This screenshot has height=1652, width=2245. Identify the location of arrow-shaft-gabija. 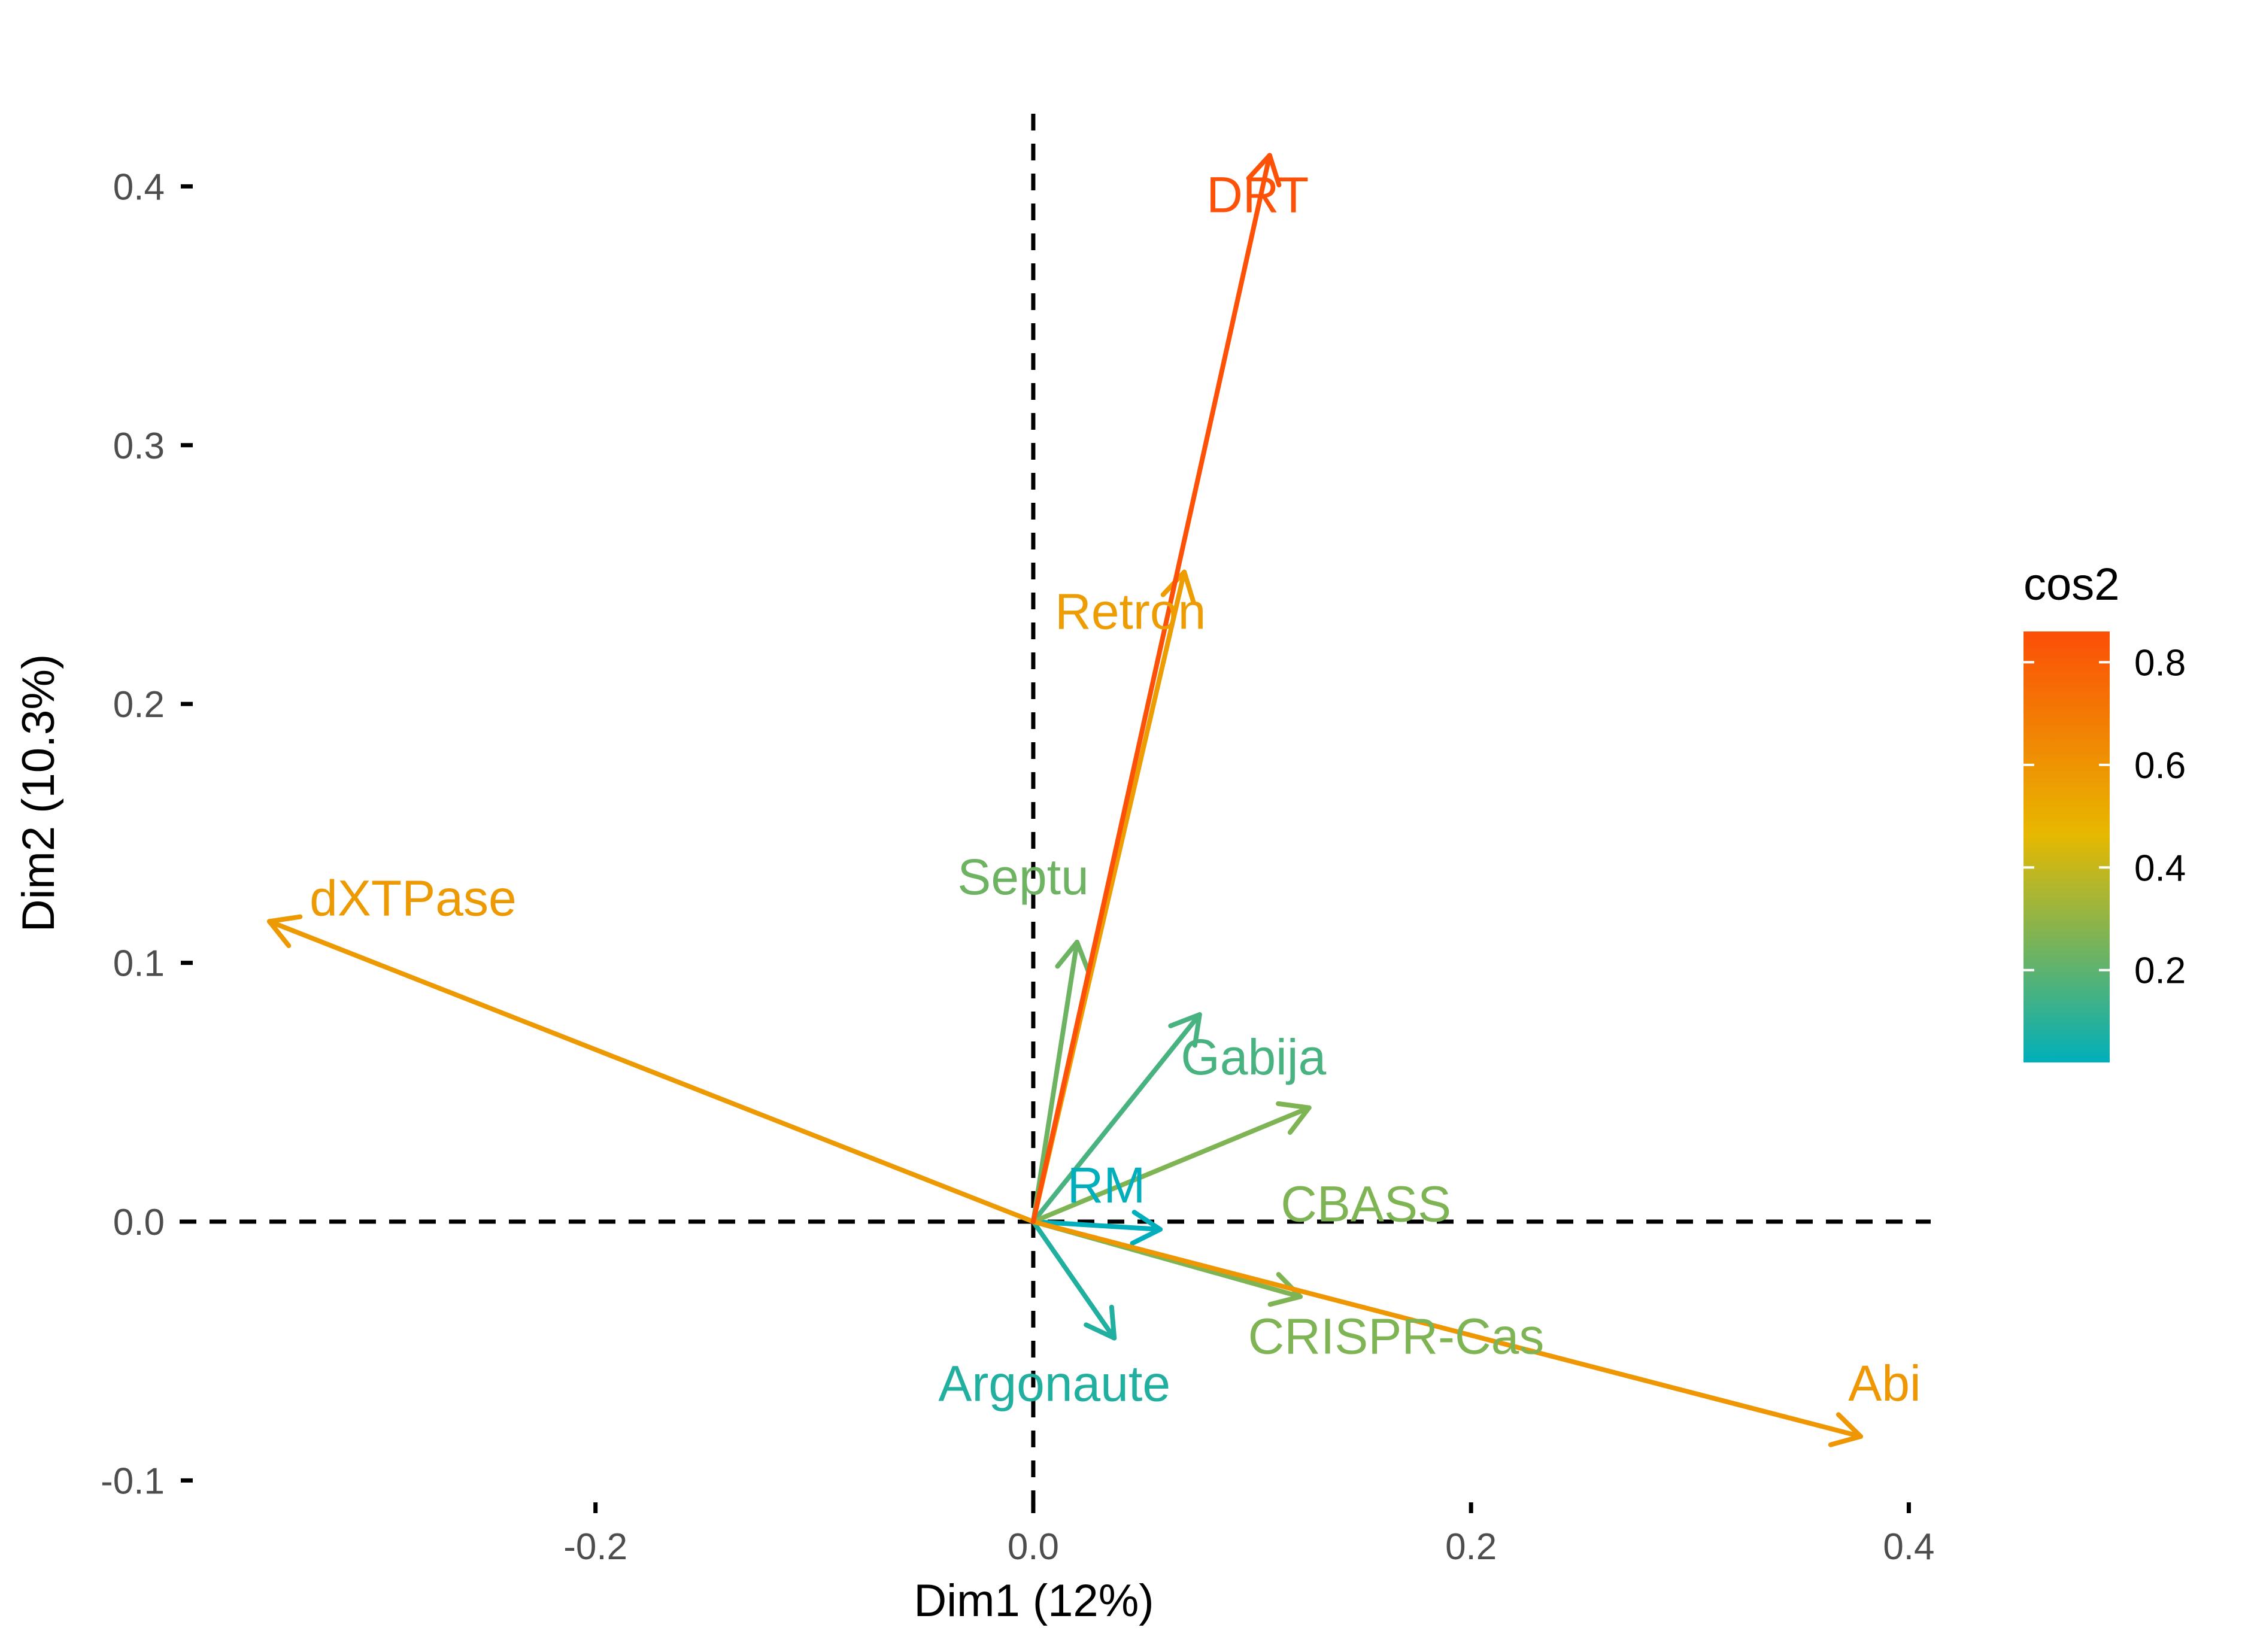
(1116, 1118).